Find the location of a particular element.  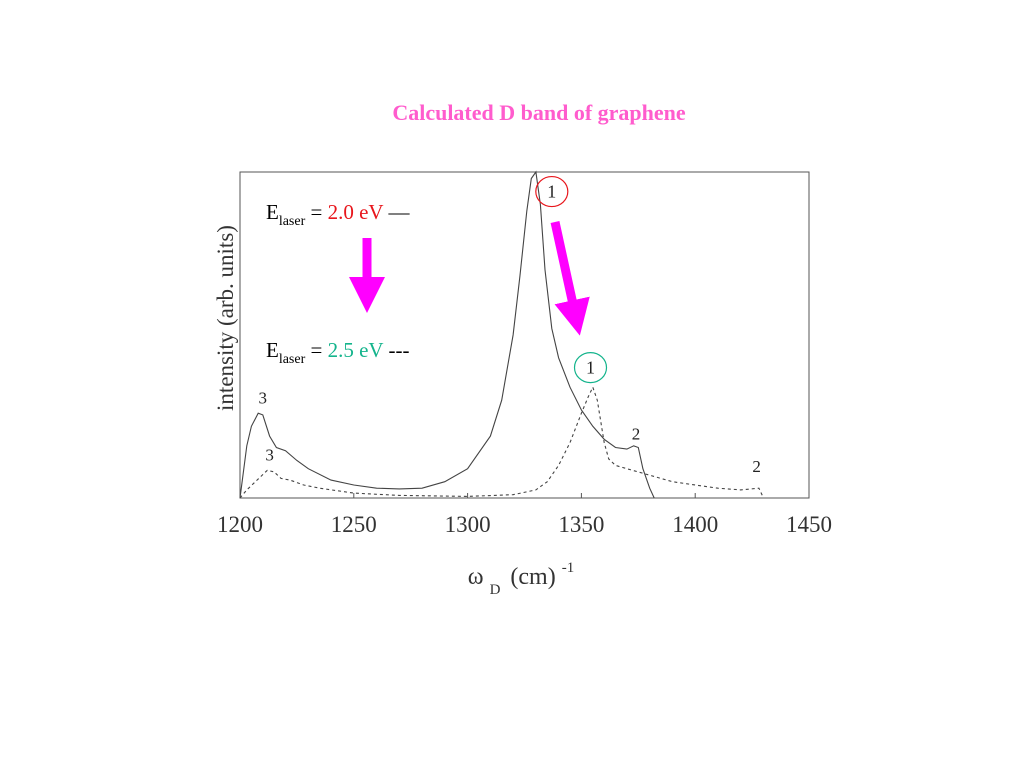

chart-title: Calculated D band of graphene is located at coordinates (539, 112).